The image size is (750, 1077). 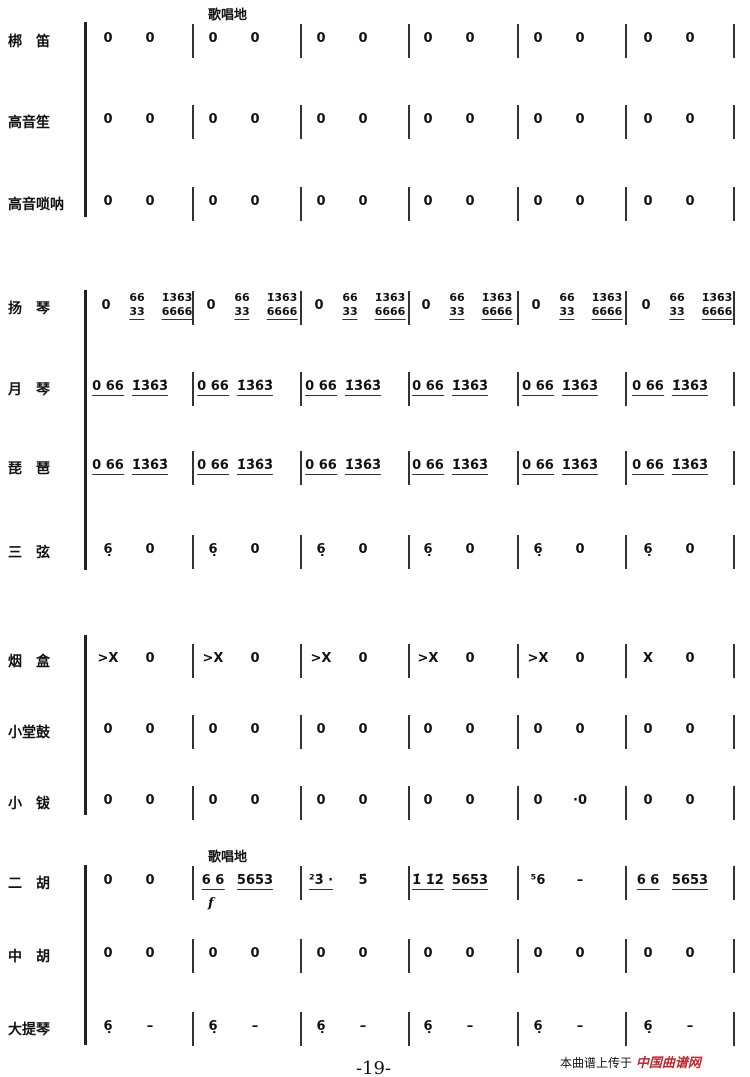 I want to click on note: ²3̇ ·, so click(x=321, y=881).